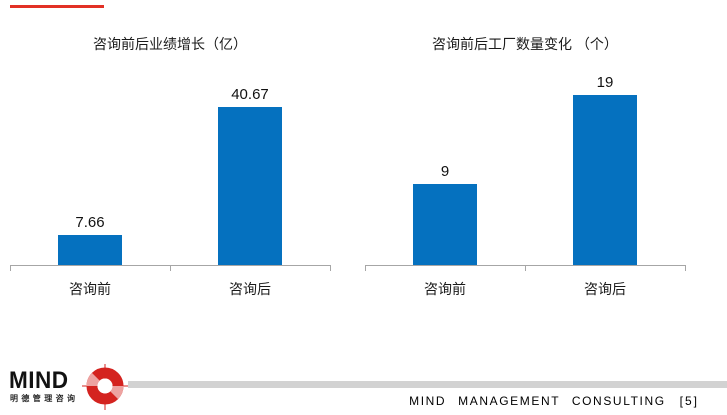 Image resolution: width=727 pixels, height=415 pixels. Describe the element at coordinates (445, 171) in the screenshot. I see `bar-value-label: 9` at that location.